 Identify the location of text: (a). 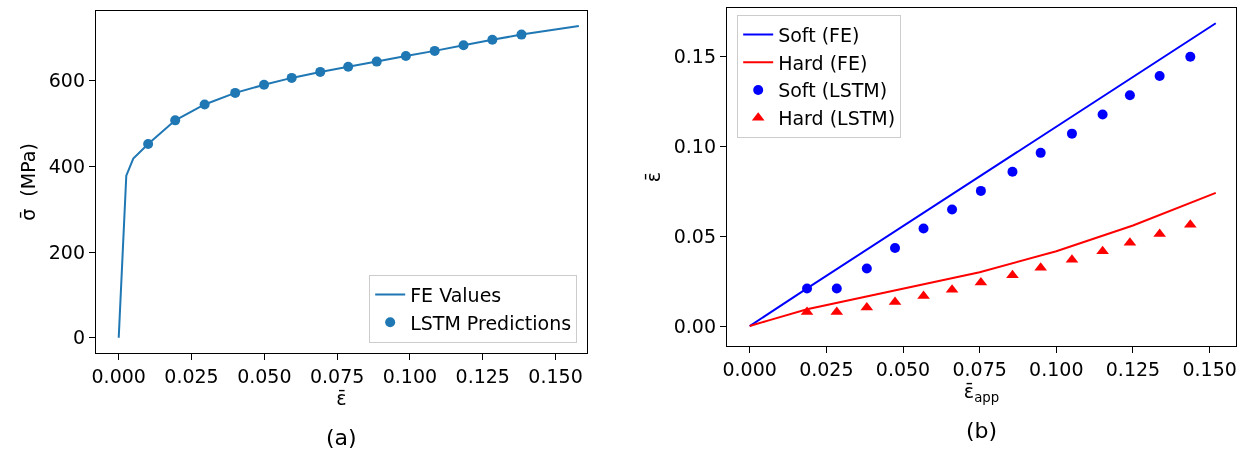
(341, 437).